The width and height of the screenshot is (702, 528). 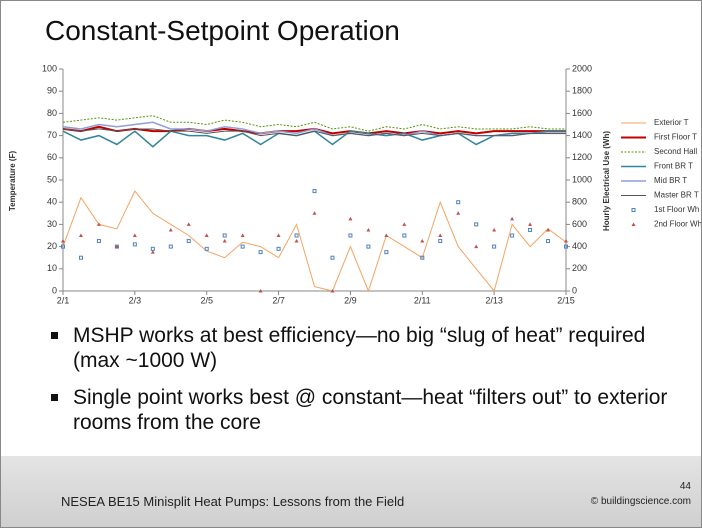 I want to click on legend-label: 2nd Floor Wh, so click(x=677, y=224).